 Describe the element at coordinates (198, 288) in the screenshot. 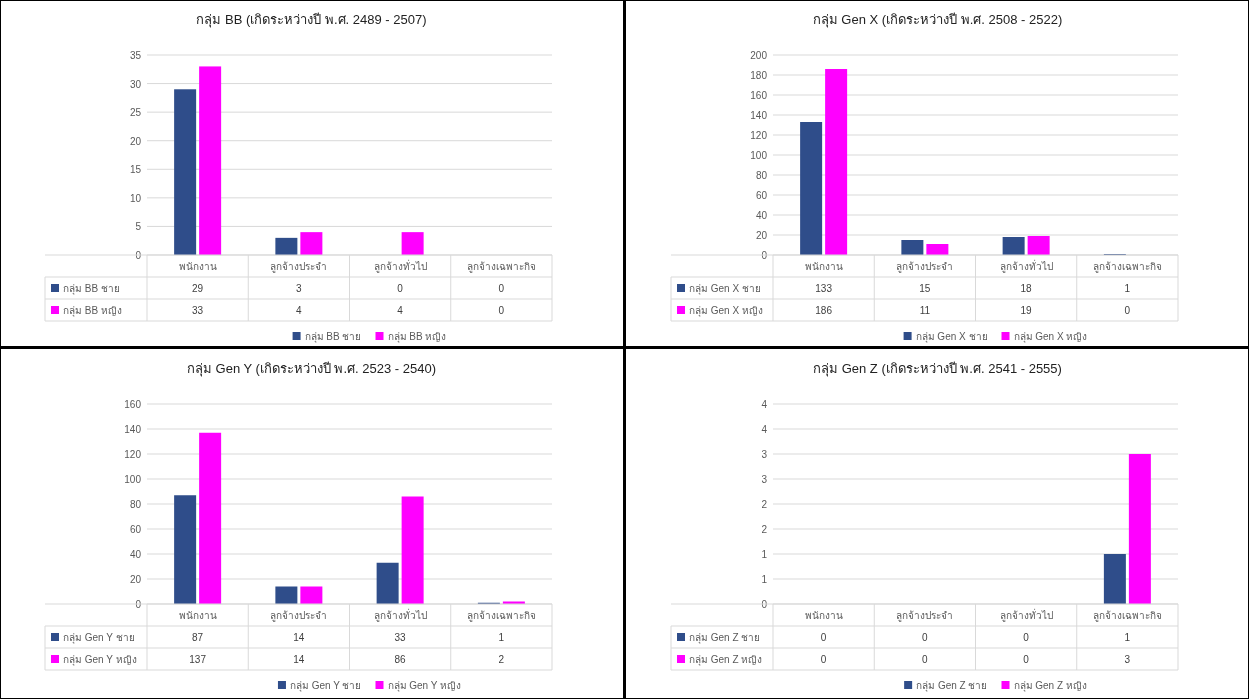

I see `data-label: 29` at that location.